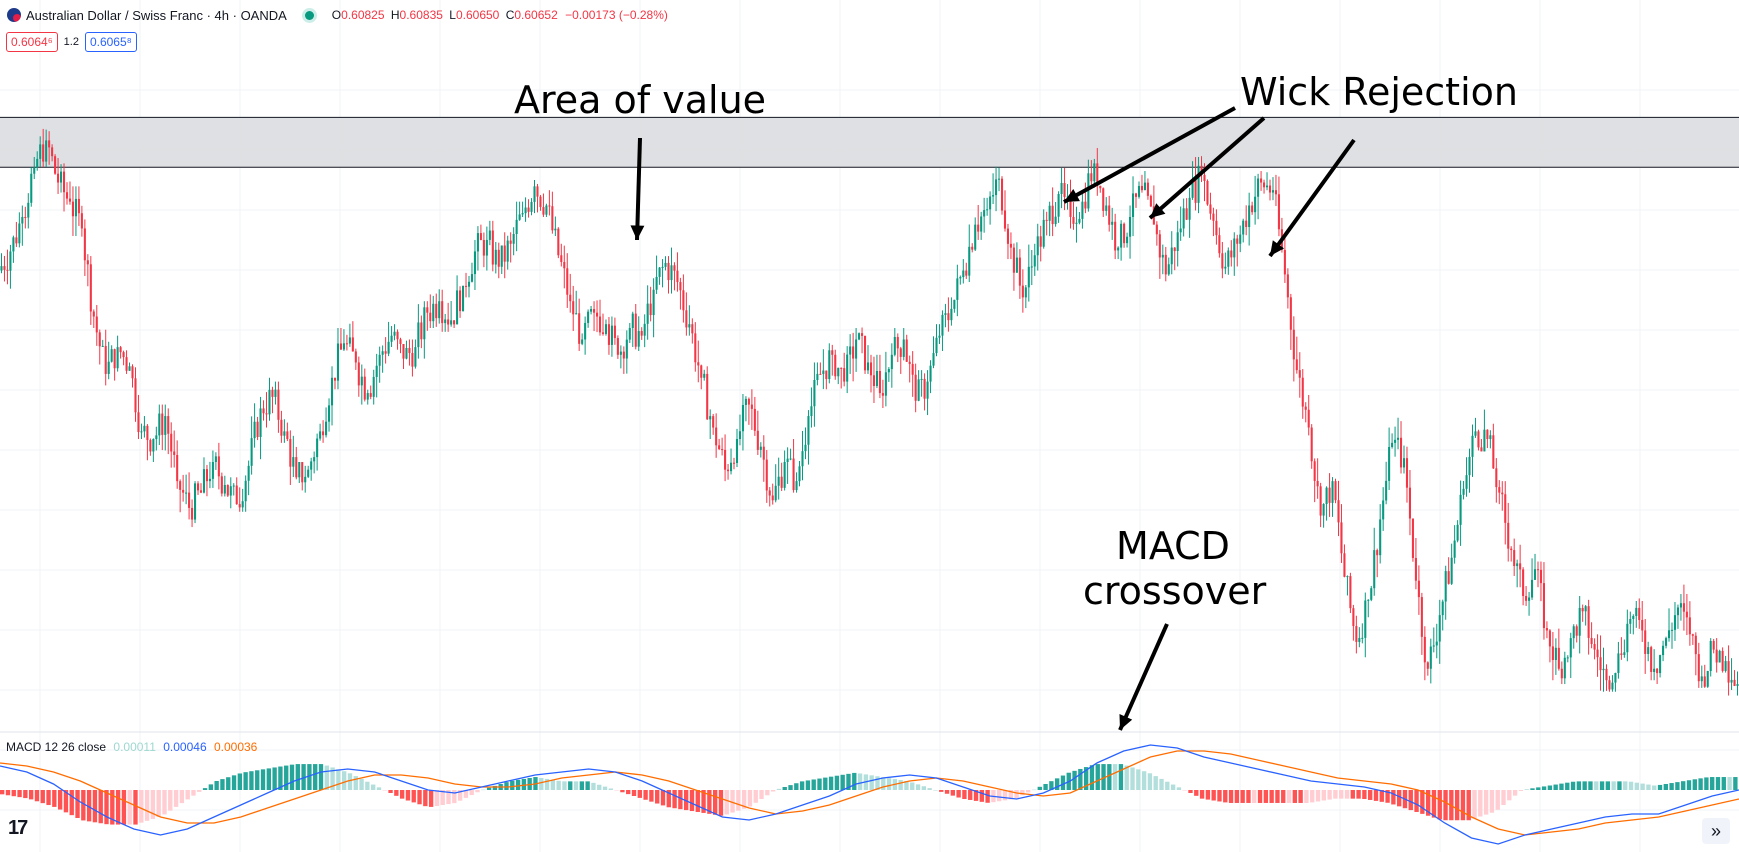  I want to click on macd-legend: MACD 12 26 close 0.00011 0.00046 0.00036, so click(131, 747).